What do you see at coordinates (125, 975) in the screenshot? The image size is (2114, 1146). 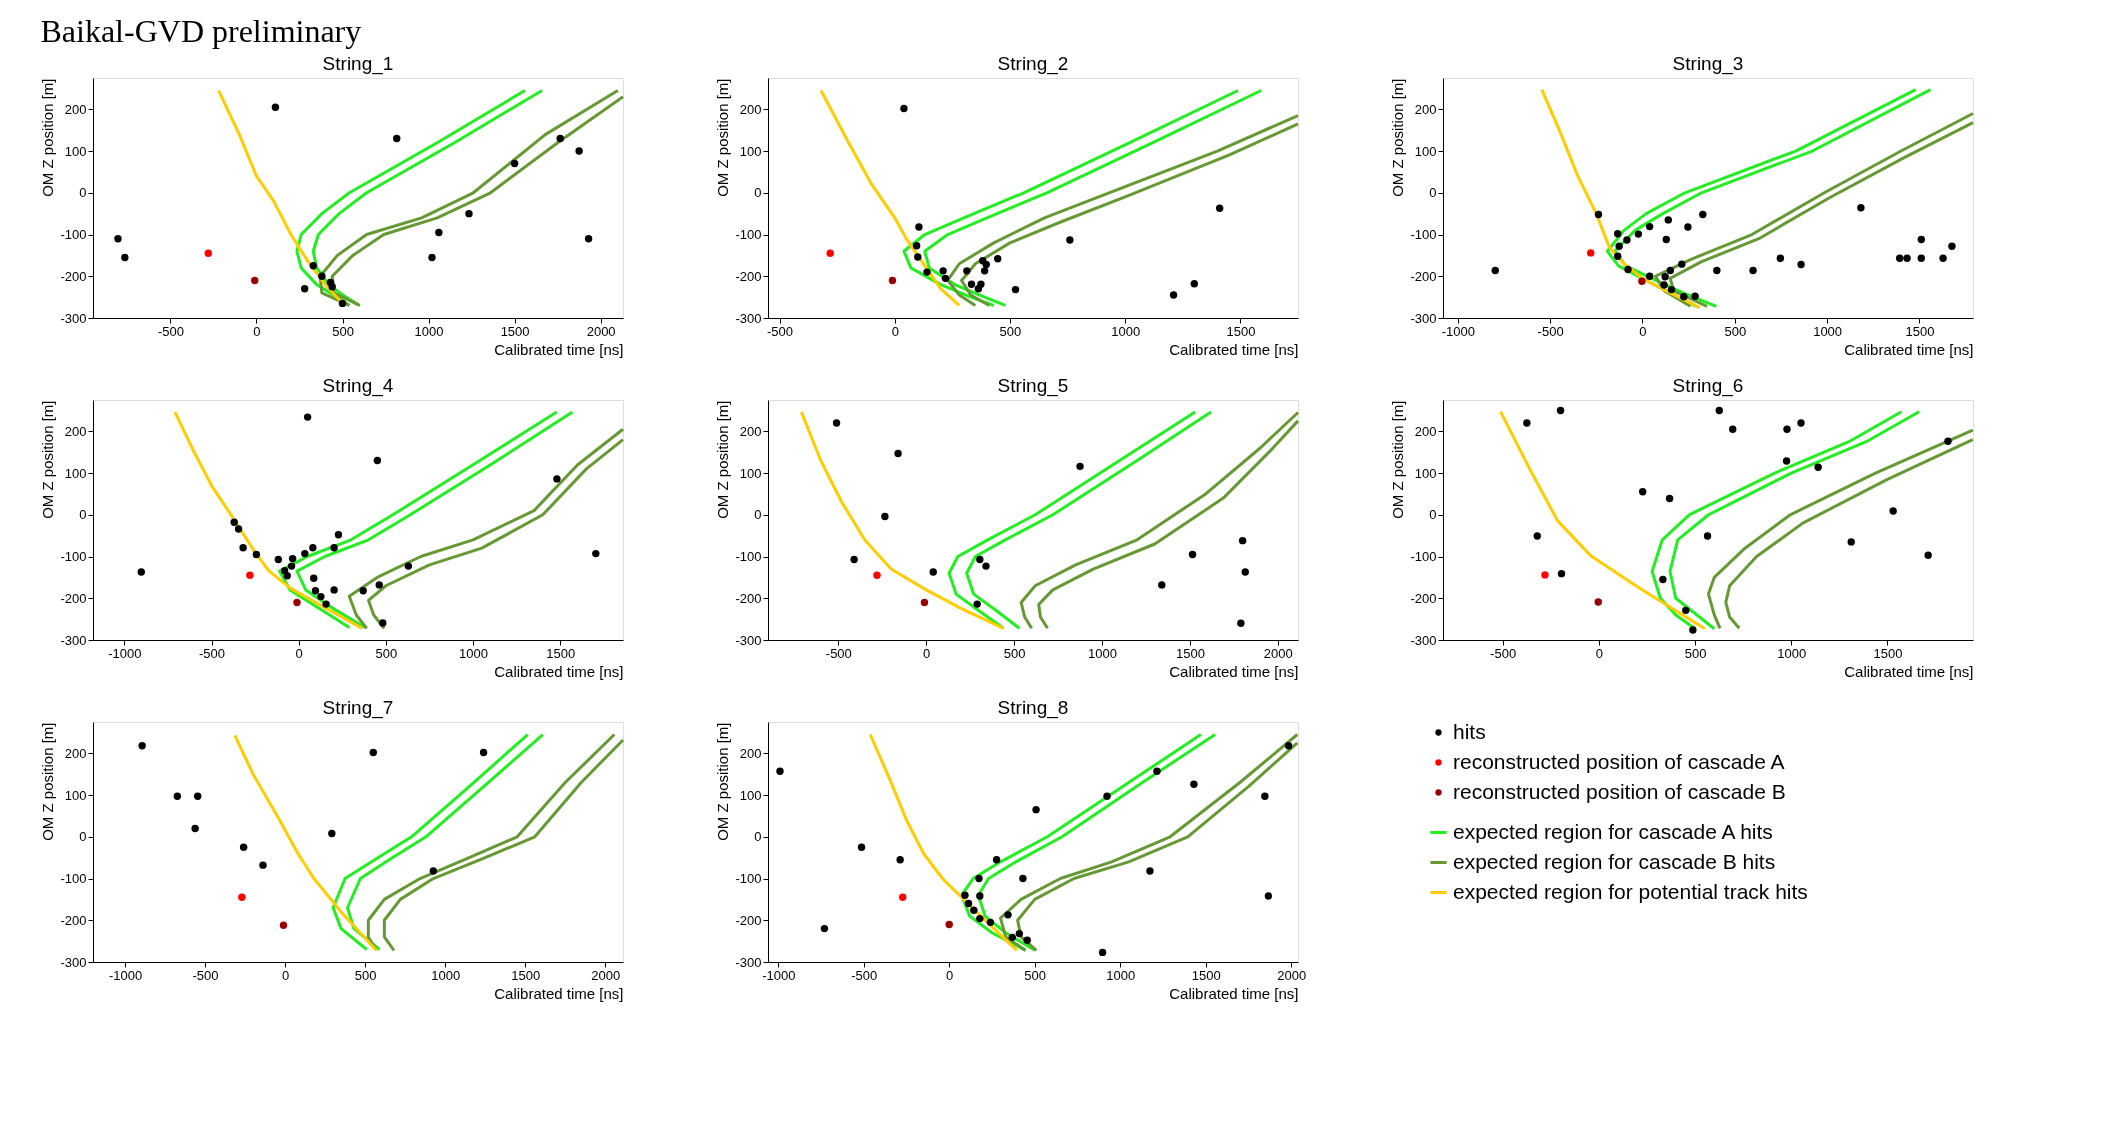 I see `x-tick-label: -1000` at bounding box center [125, 975].